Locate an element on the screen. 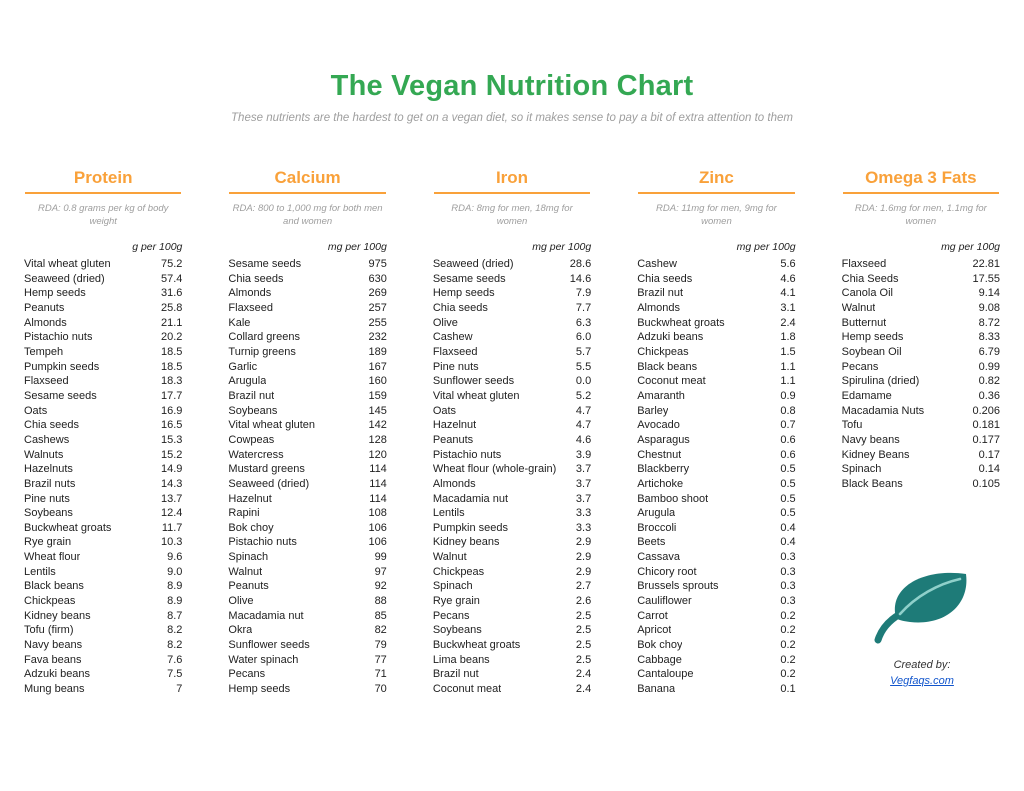 The height and width of the screenshot is (791, 1024). food-value: 120 is located at coordinates (377, 454).